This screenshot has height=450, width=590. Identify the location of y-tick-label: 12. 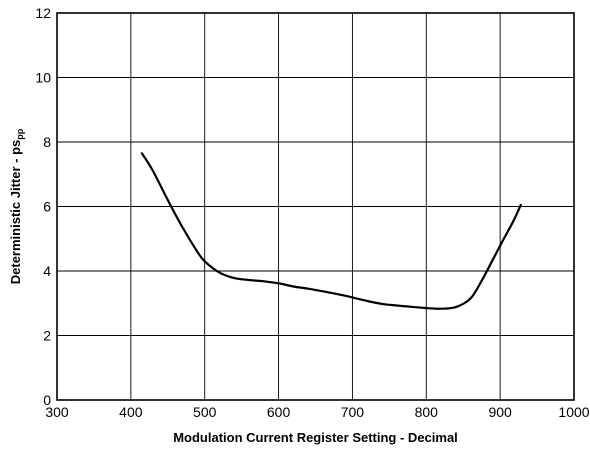
(43, 13).